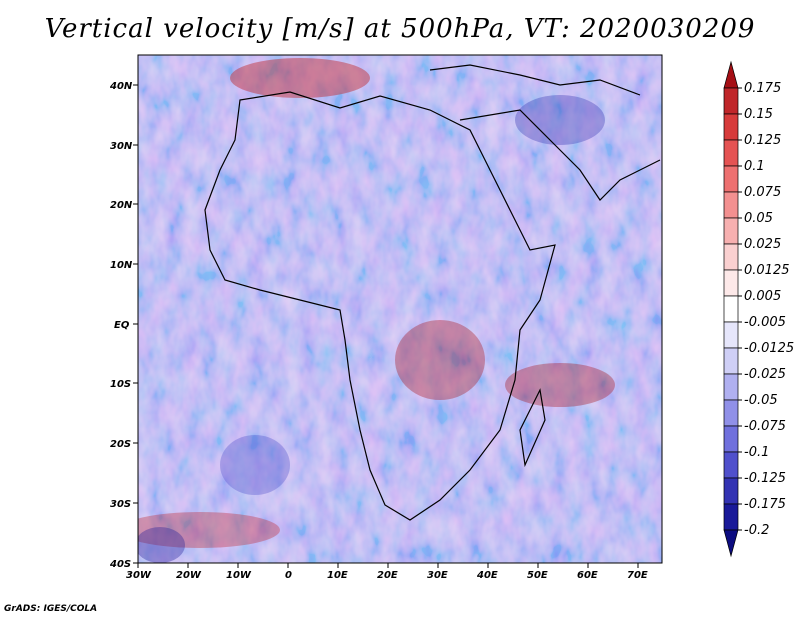 The height and width of the screenshot is (618, 800). I want to click on lat-label: 40S, so click(120, 564).